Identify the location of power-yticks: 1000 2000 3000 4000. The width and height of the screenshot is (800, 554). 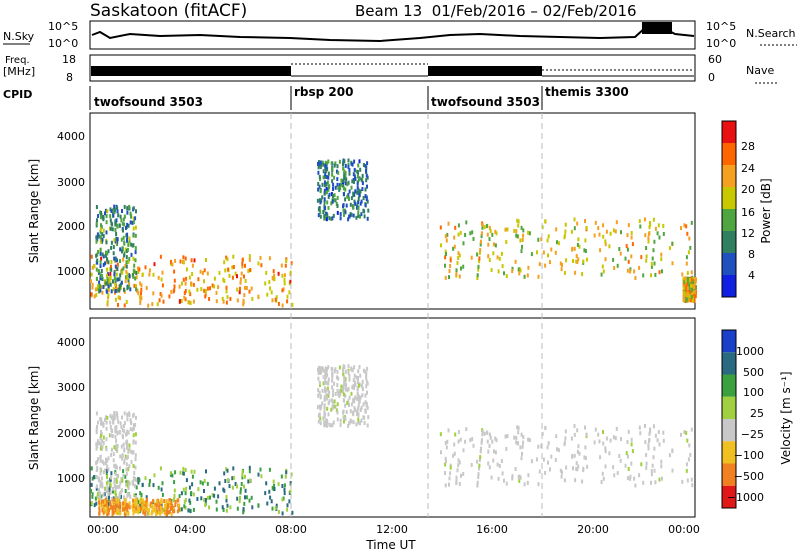
(71, 204).